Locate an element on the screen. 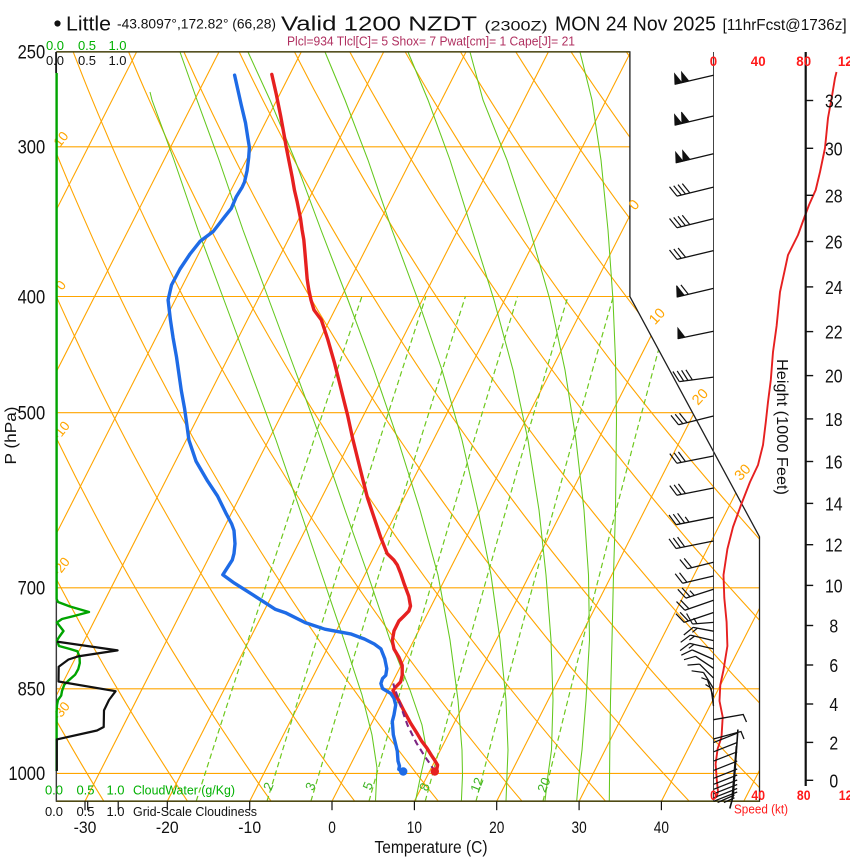 This screenshot has height=865, width=850. svg-text: 1000 is located at coordinates (26, 774).